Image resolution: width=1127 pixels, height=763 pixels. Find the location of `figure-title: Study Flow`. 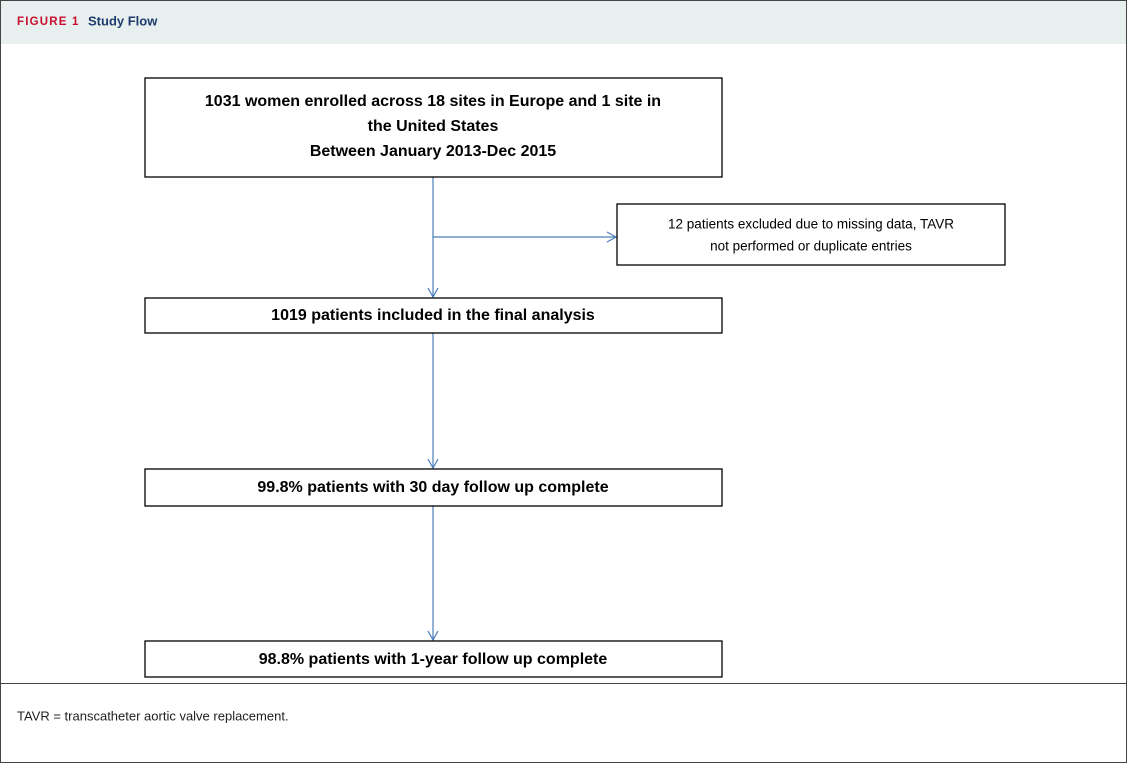

figure-title: Study Flow is located at coordinates (123, 20).